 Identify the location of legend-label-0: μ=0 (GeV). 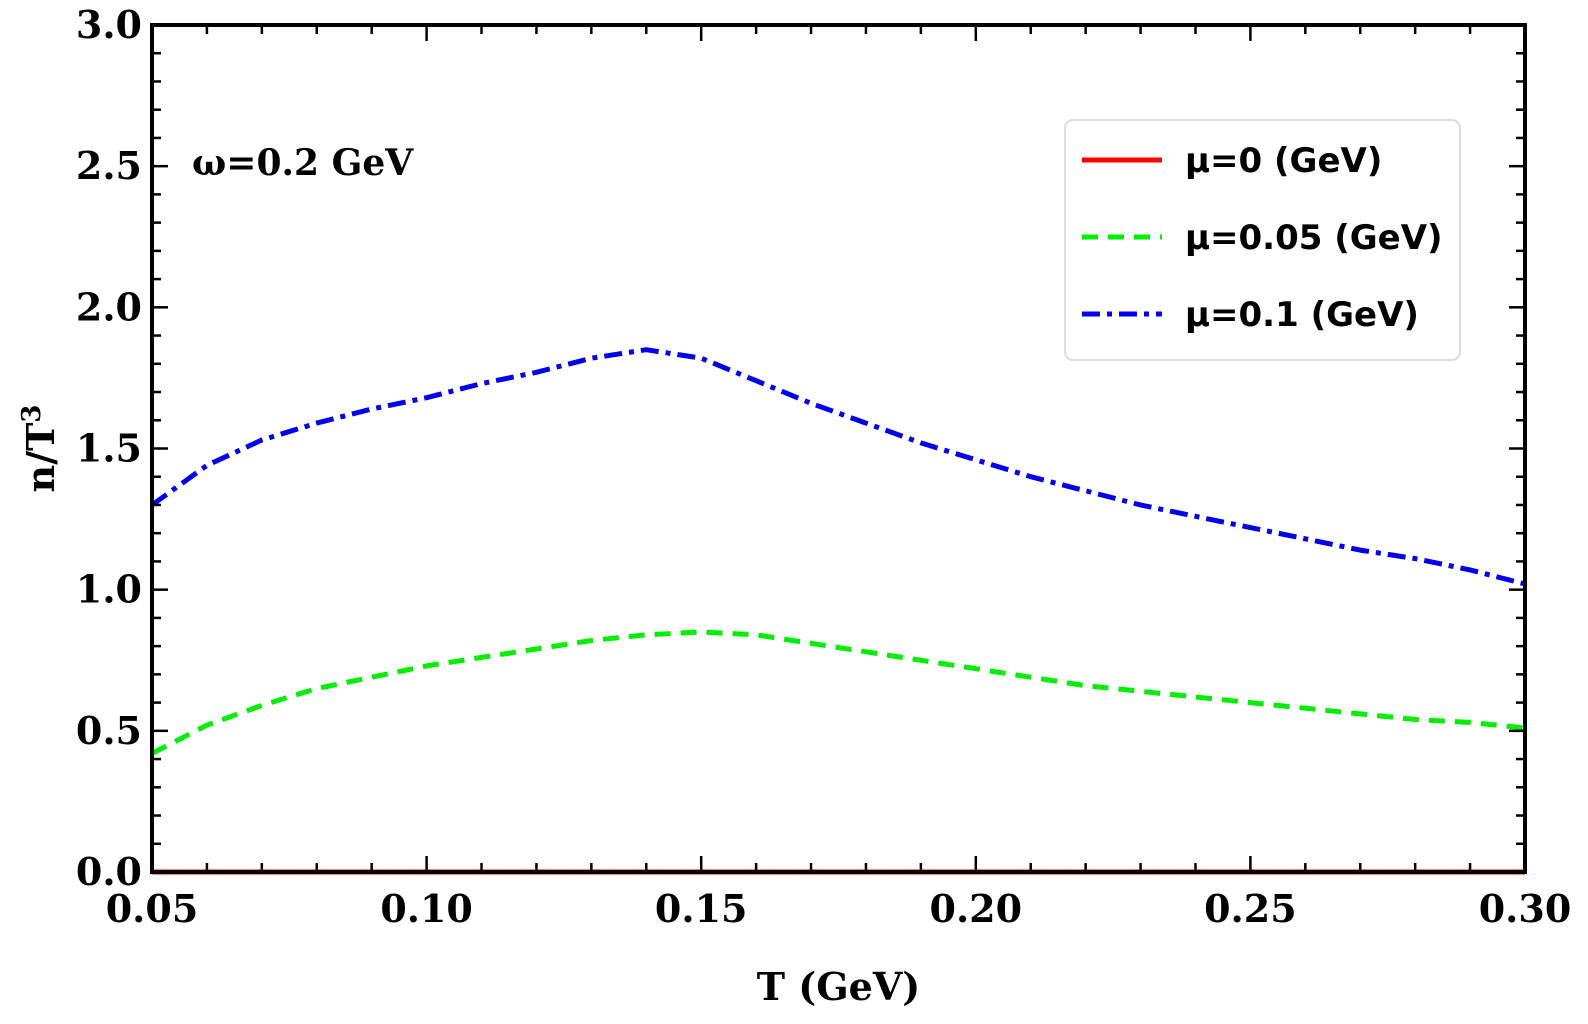
(1283, 161).